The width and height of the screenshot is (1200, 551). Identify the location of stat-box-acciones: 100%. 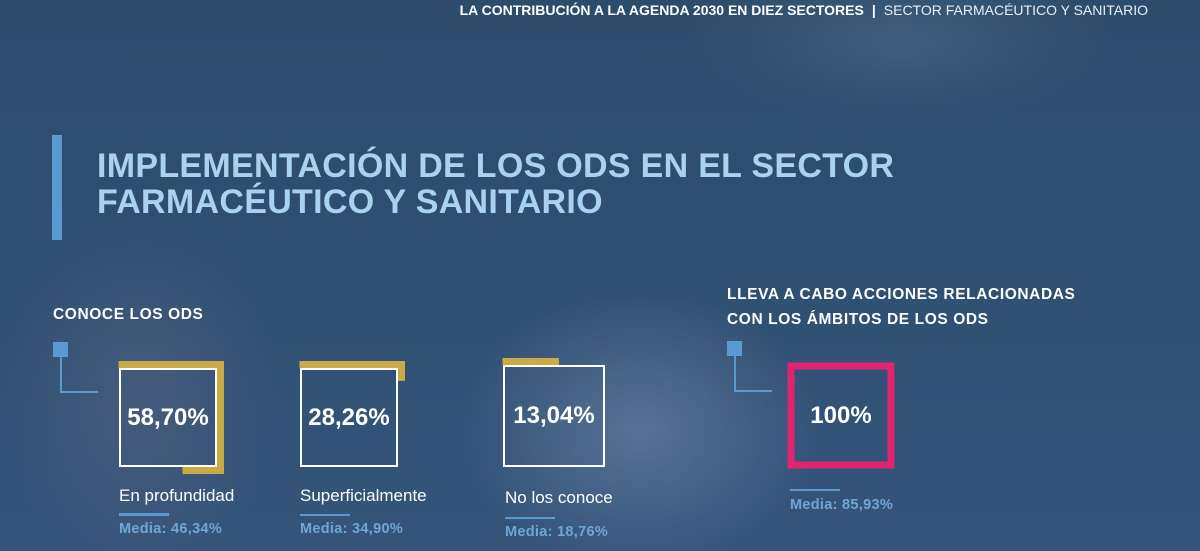
(841, 415).